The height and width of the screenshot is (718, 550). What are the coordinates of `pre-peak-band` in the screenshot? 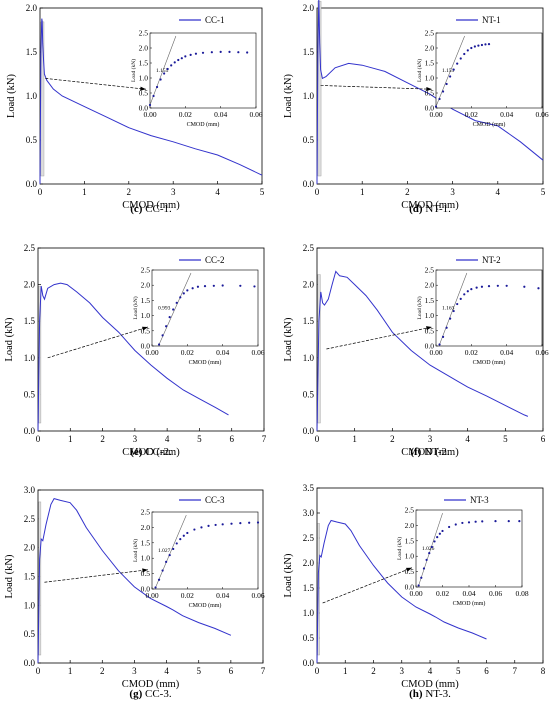 It's located at (319, 349).